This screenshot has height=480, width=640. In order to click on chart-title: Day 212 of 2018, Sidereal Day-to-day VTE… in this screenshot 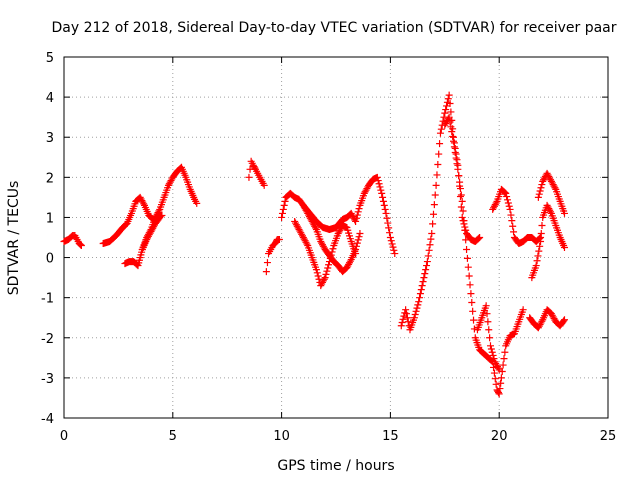, I will do `click(333, 28)`.